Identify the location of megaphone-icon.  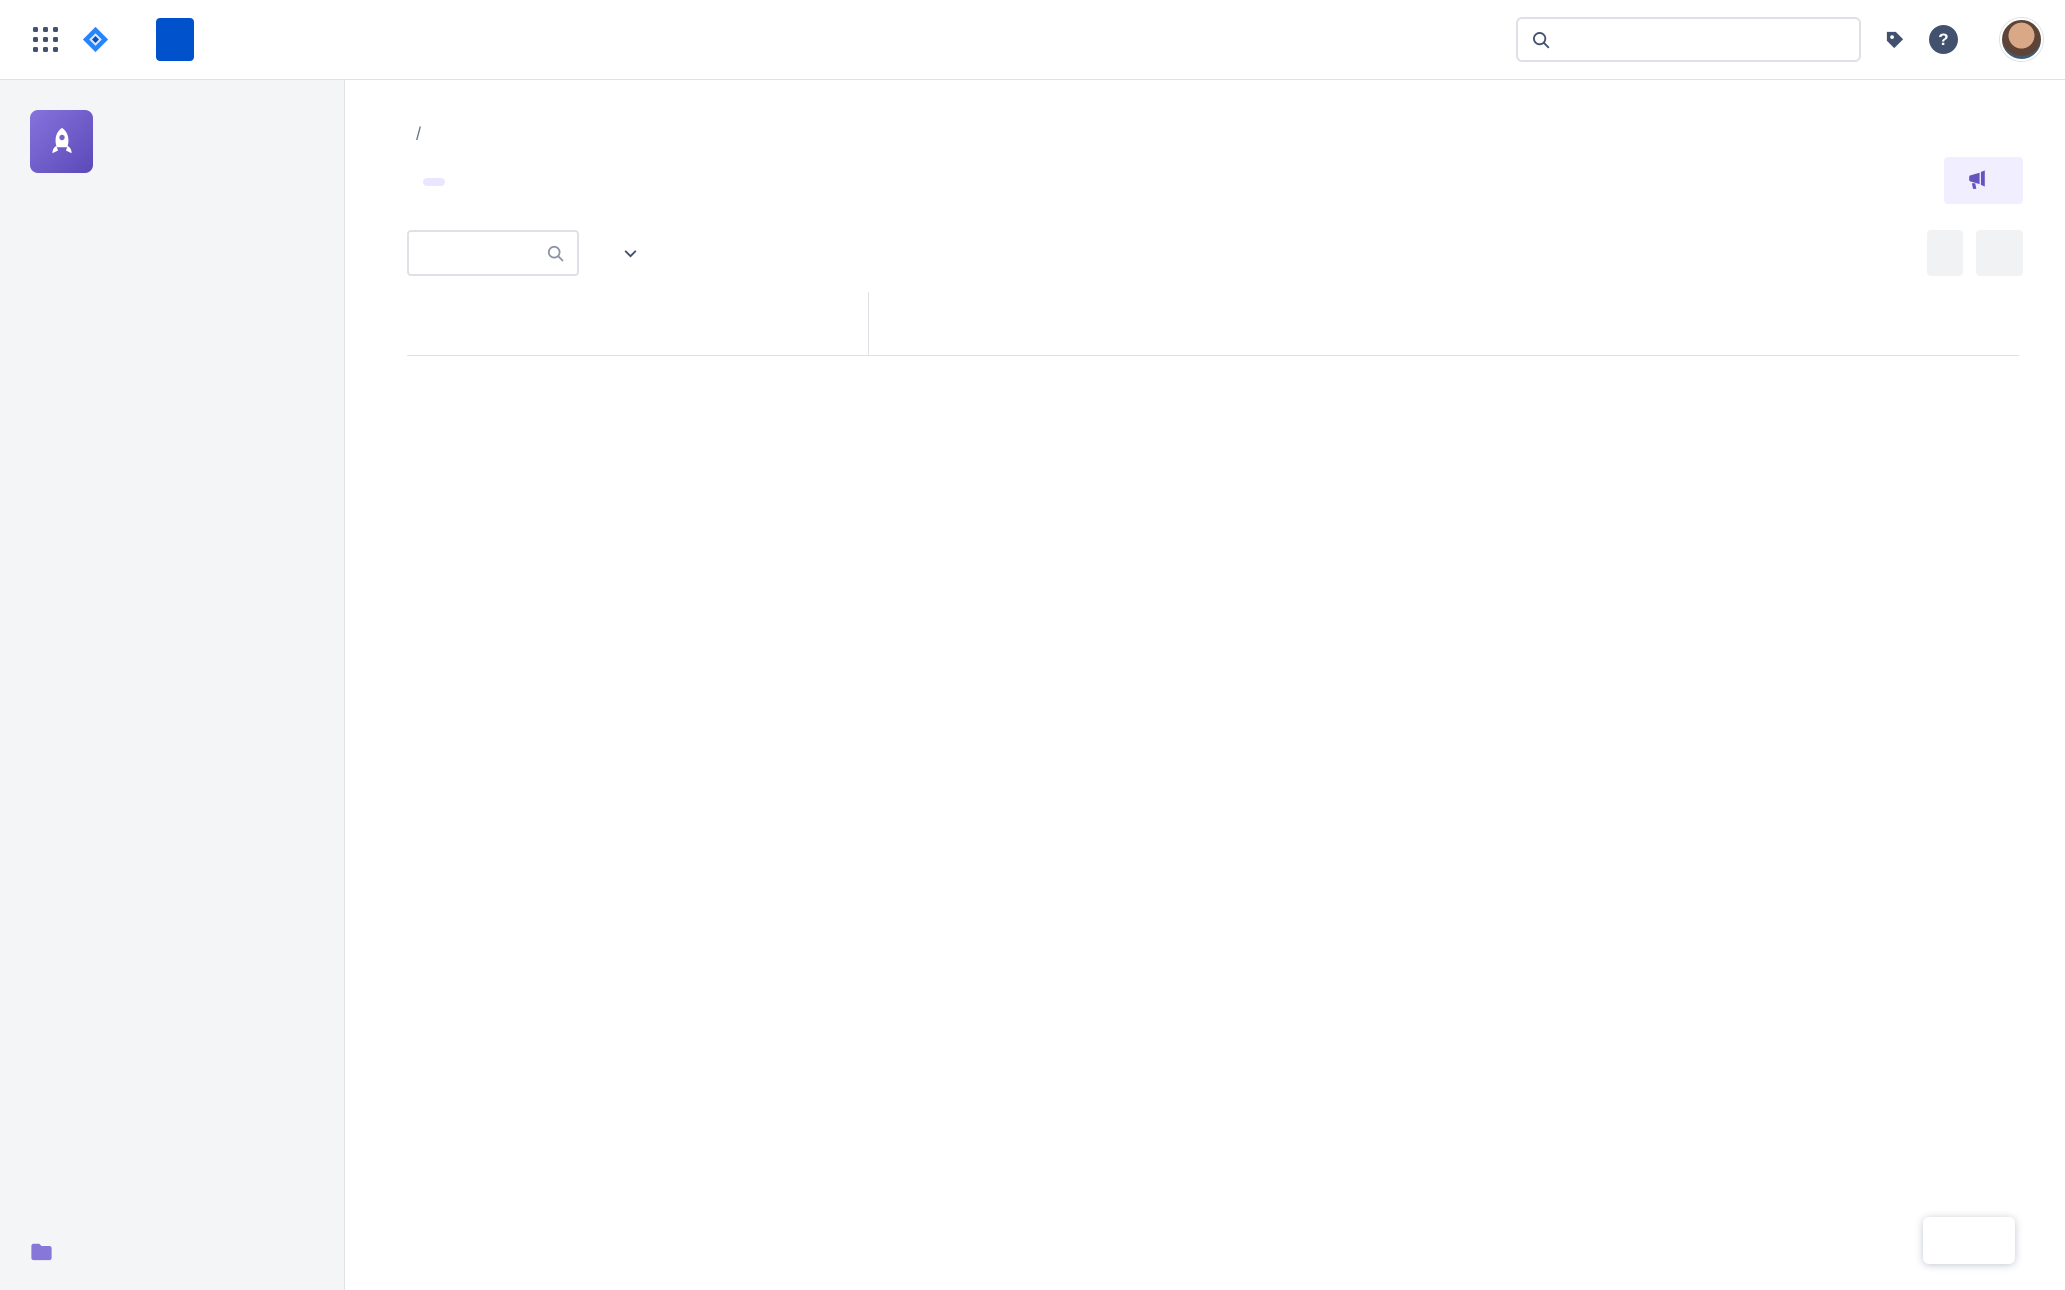
(1977, 180).